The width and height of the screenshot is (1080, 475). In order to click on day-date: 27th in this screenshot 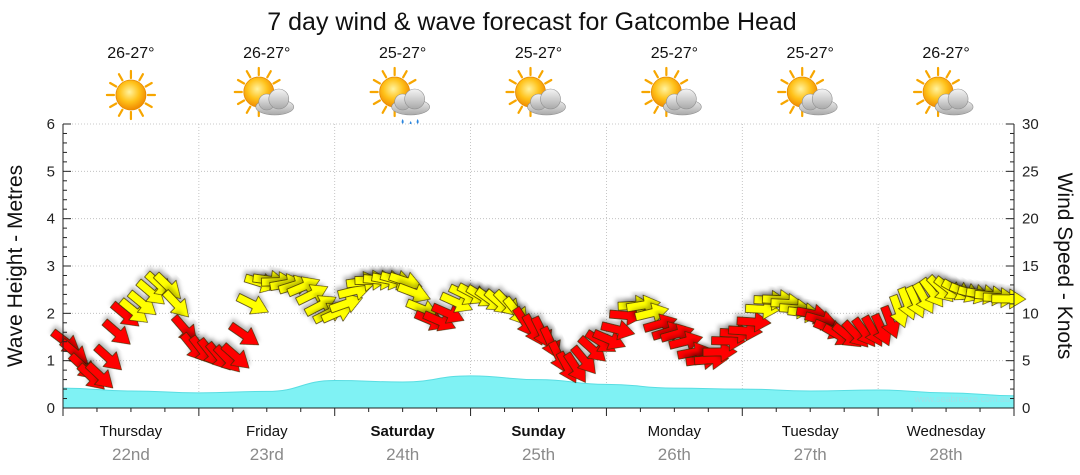, I will do `click(810, 454)`.